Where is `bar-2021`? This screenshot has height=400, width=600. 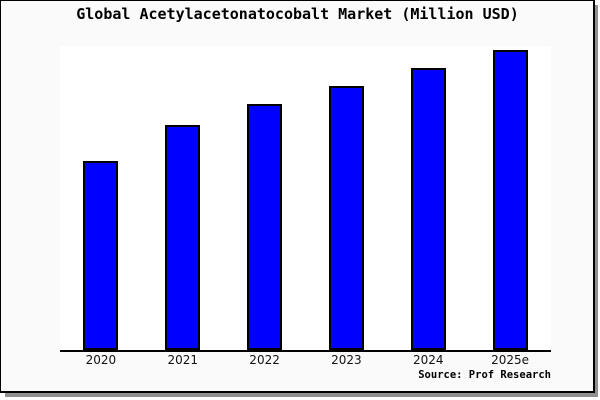
bar-2021 is located at coordinates (183, 237).